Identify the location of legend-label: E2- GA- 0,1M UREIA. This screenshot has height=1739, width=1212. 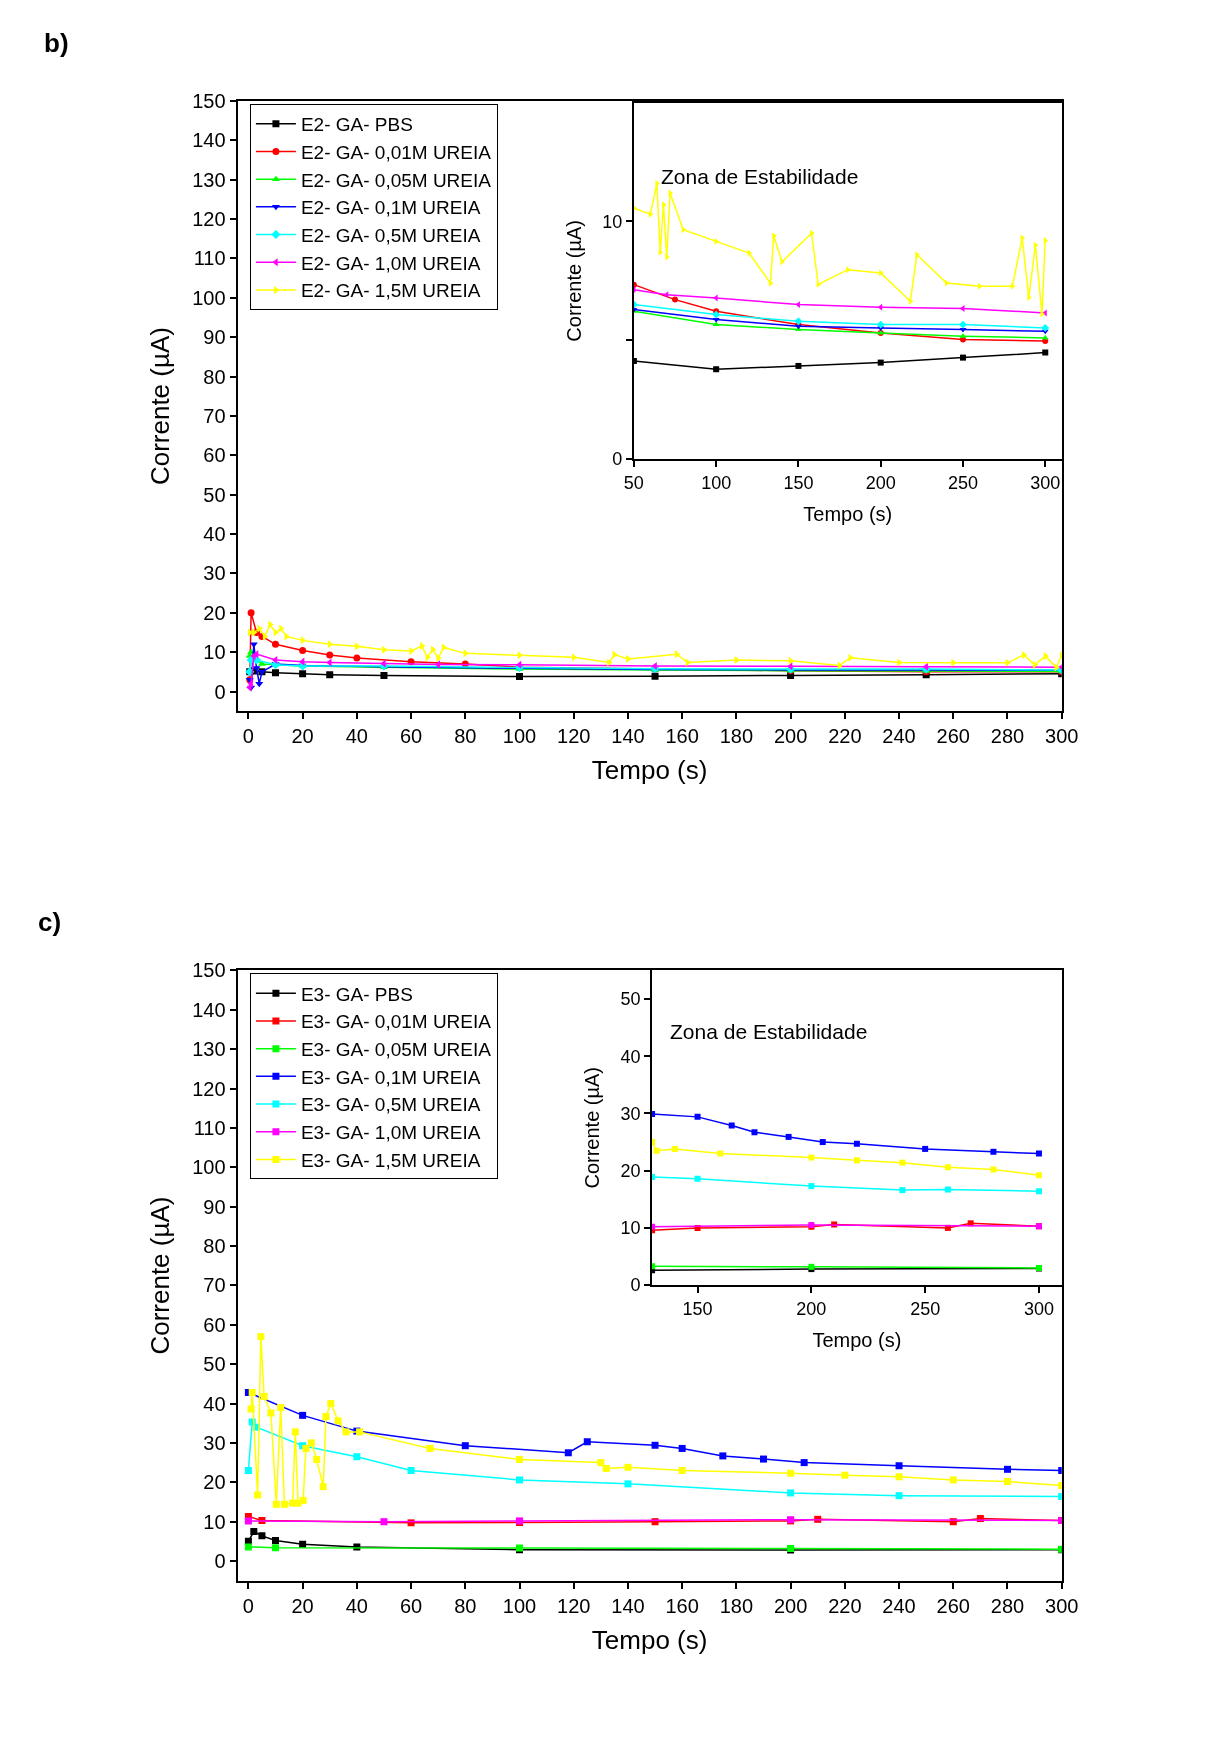
(390, 208).